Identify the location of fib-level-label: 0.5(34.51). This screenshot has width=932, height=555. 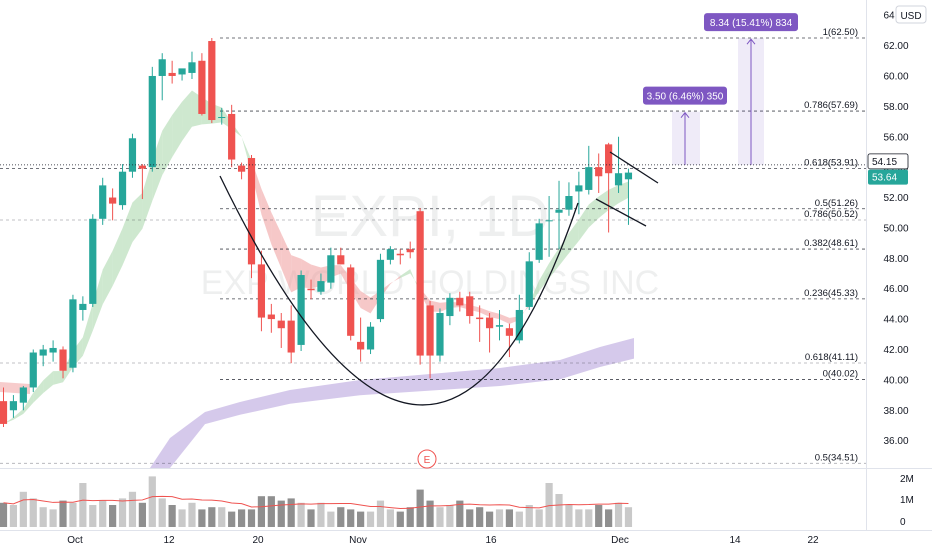
(836, 457).